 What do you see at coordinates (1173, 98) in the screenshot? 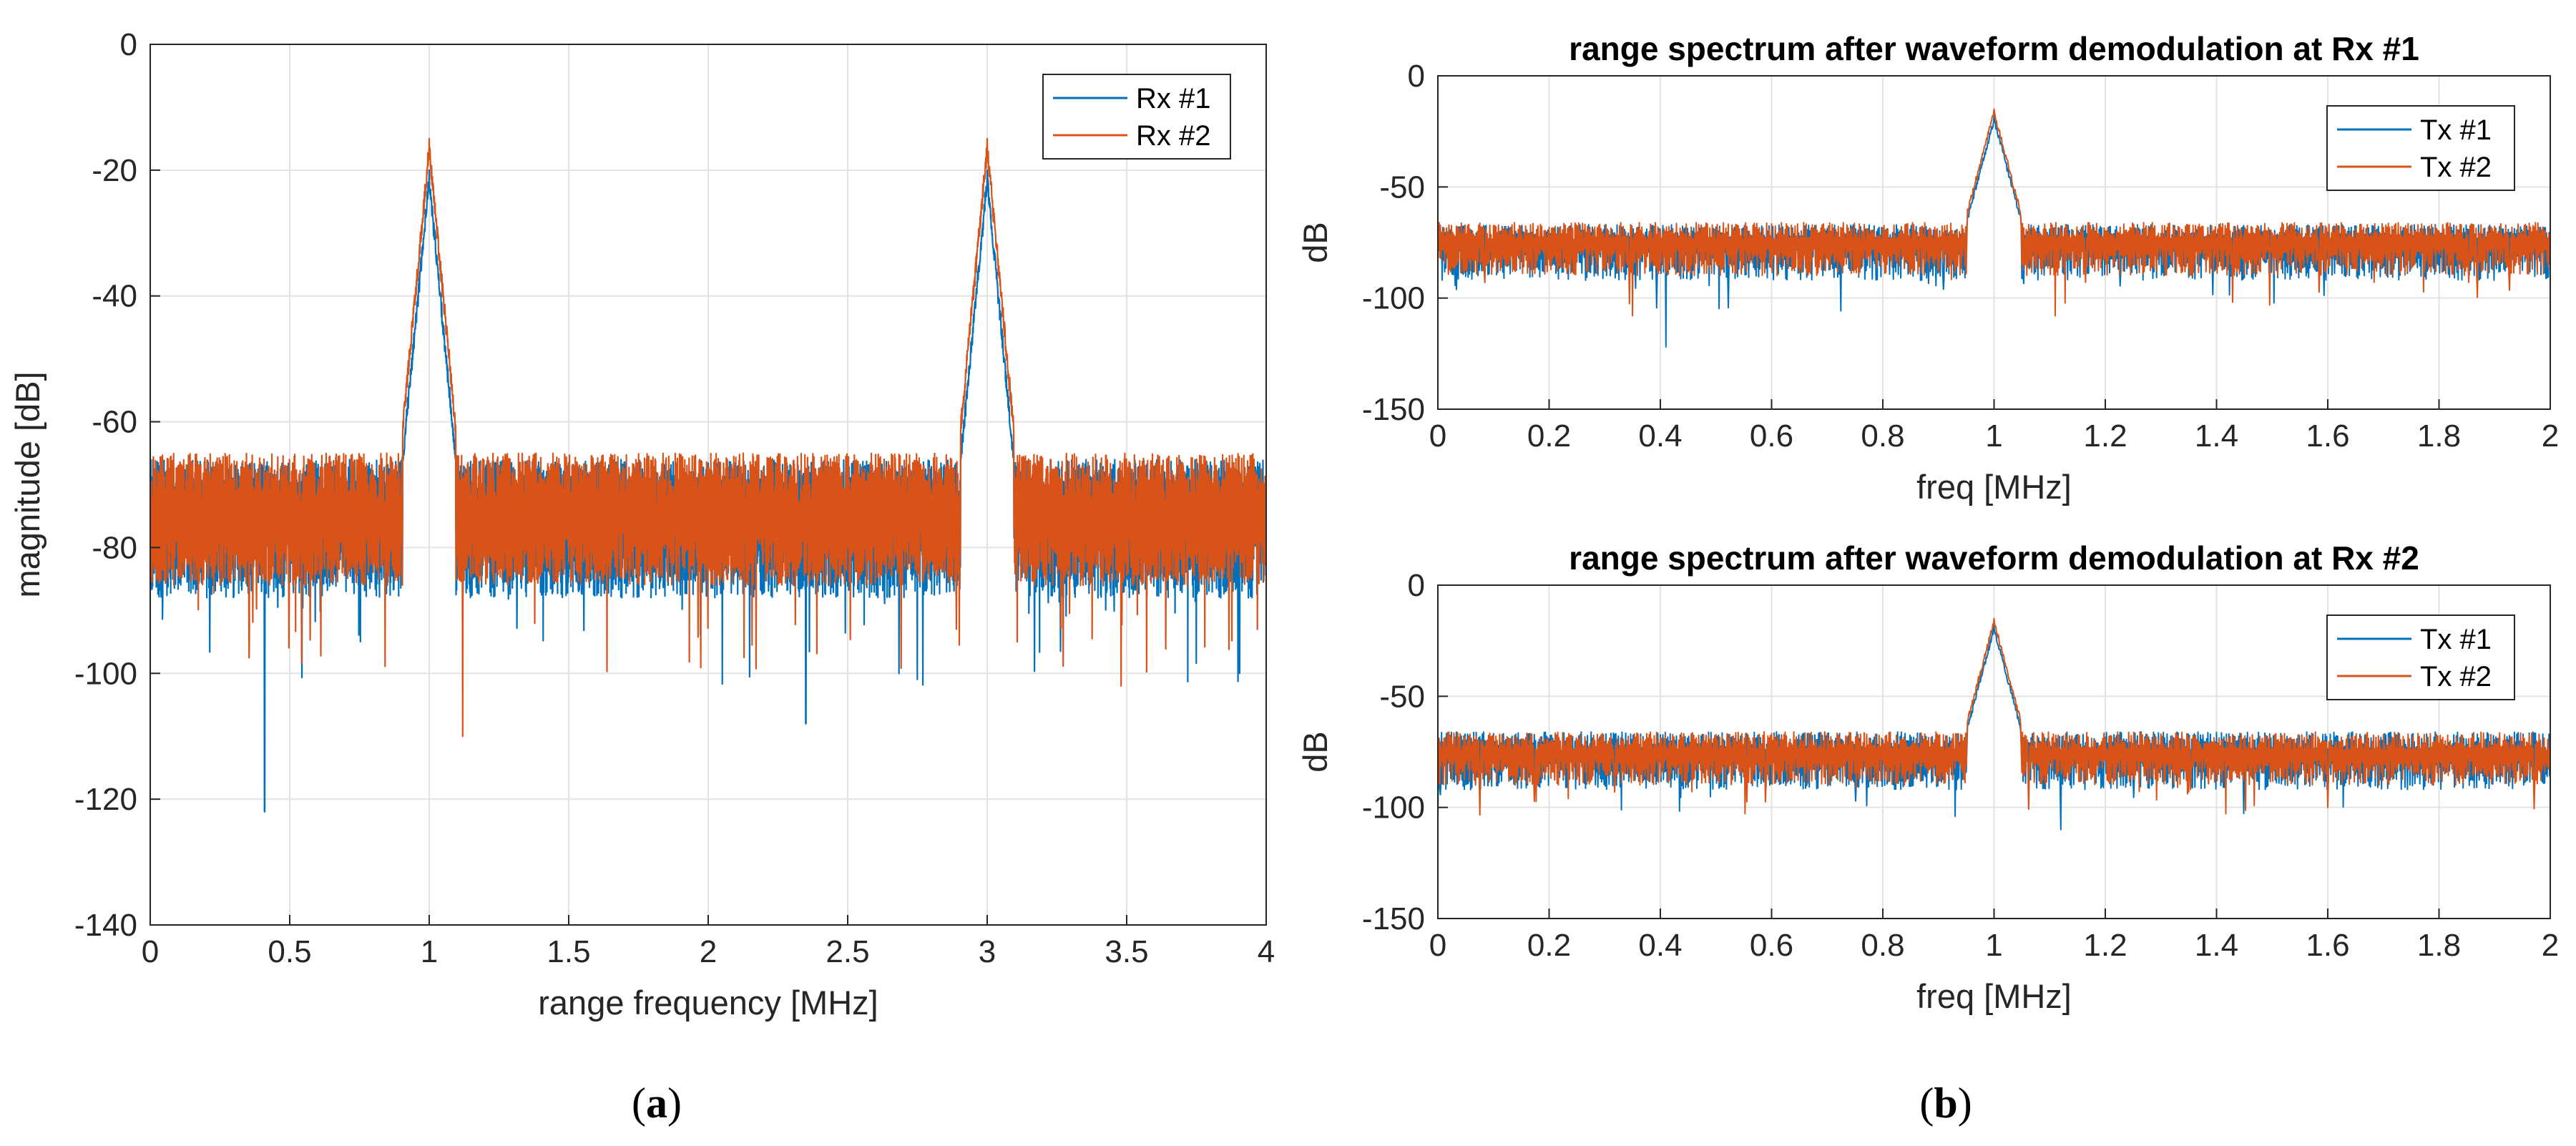
I see `legend-label-1: Rx #1` at bounding box center [1173, 98].